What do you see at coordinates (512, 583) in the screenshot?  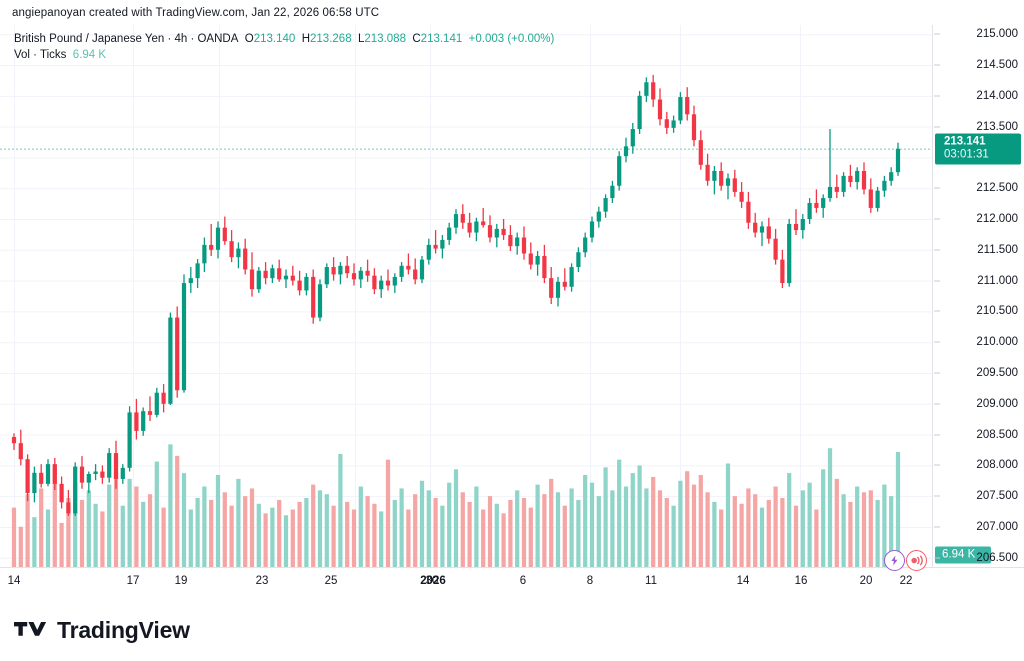 I see `time-scale: 14 17 19 23 25 30 2026 6 8 11 14 16 20 22` at bounding box center [512, 583].